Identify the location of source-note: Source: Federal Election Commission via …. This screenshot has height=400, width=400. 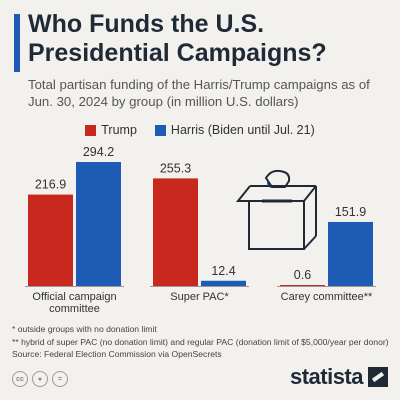
(117, 354).